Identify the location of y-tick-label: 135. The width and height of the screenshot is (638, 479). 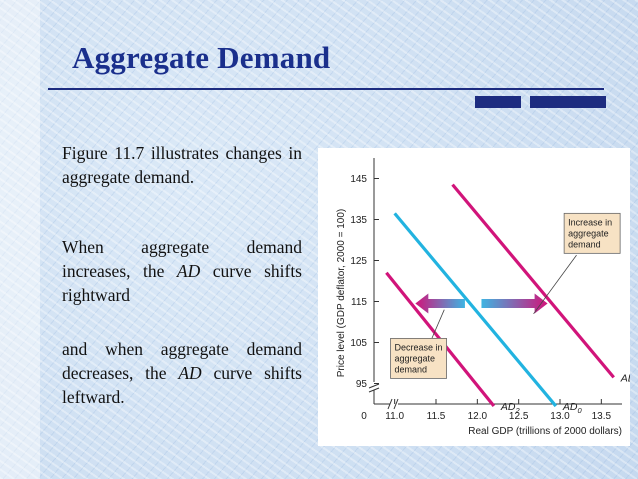
(358, 220).